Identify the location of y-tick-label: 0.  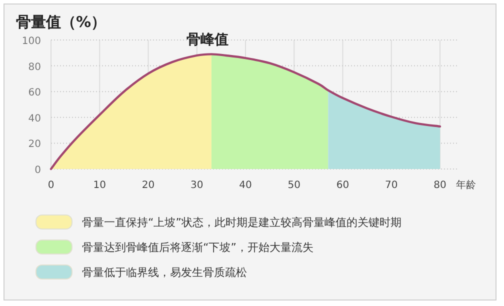
(37, 170).